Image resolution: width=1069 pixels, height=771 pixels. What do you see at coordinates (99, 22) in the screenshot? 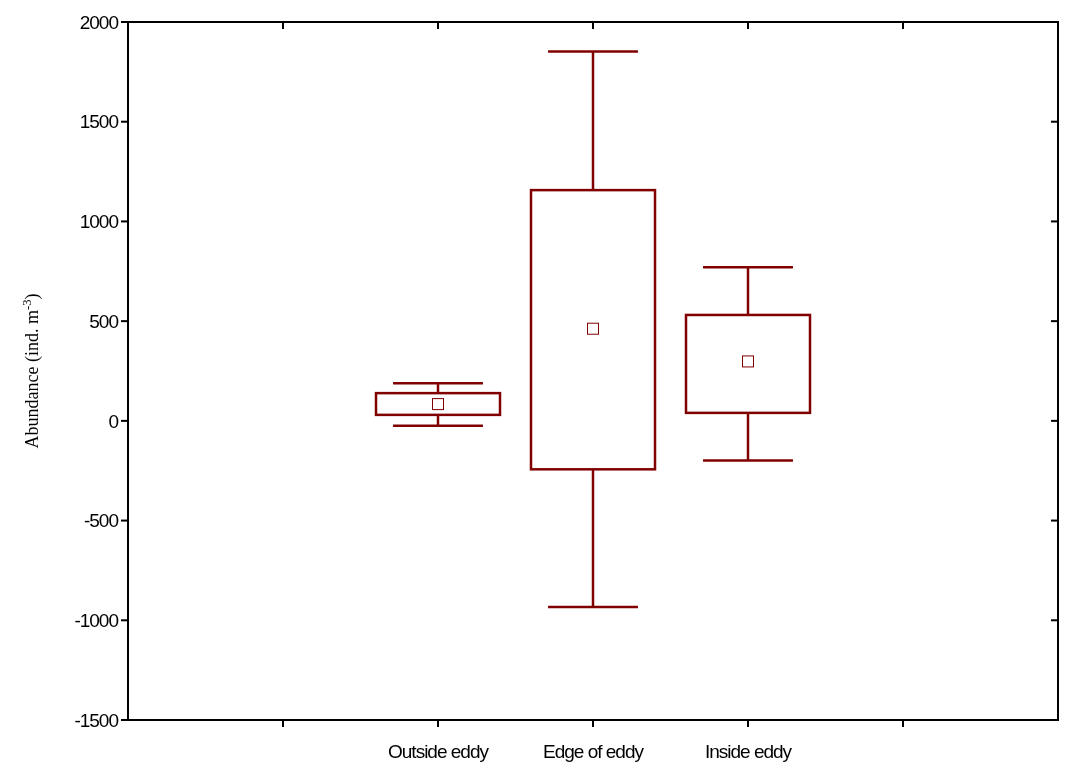
I see `y-tick-label: 2000` at bounding box center [99, 22].